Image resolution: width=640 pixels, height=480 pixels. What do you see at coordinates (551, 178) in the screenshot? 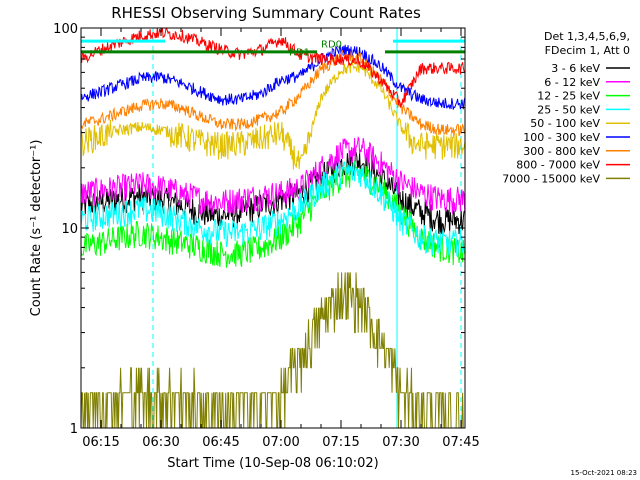
I see `legend-entry-label: 7000 - 15000 keV` at bounding box center [551, 178].